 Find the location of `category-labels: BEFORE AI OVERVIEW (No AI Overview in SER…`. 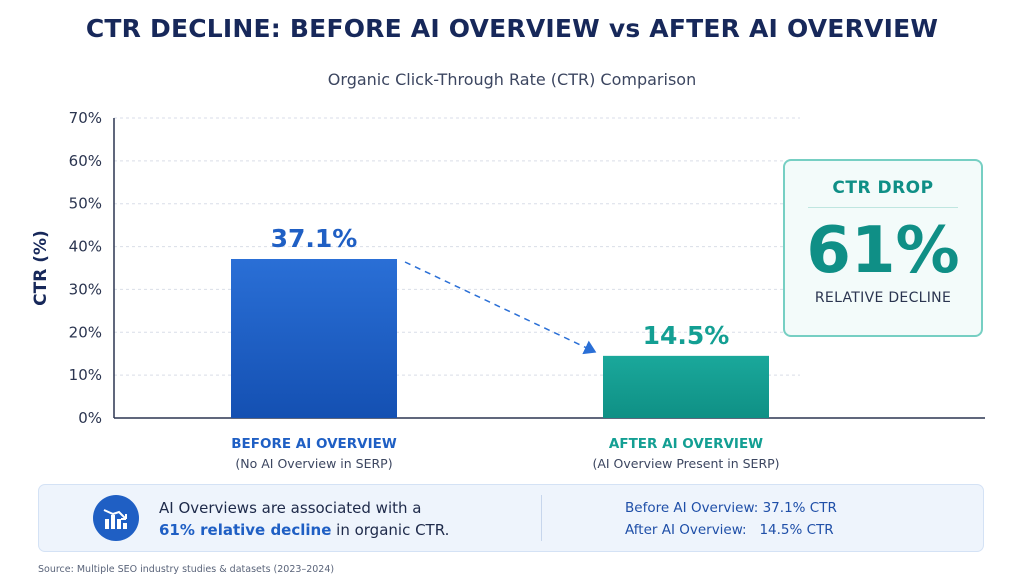

category-labels: BEFORE AI OVERVIEW (No AI Overview in SER… is located at coordinates (505, 453).